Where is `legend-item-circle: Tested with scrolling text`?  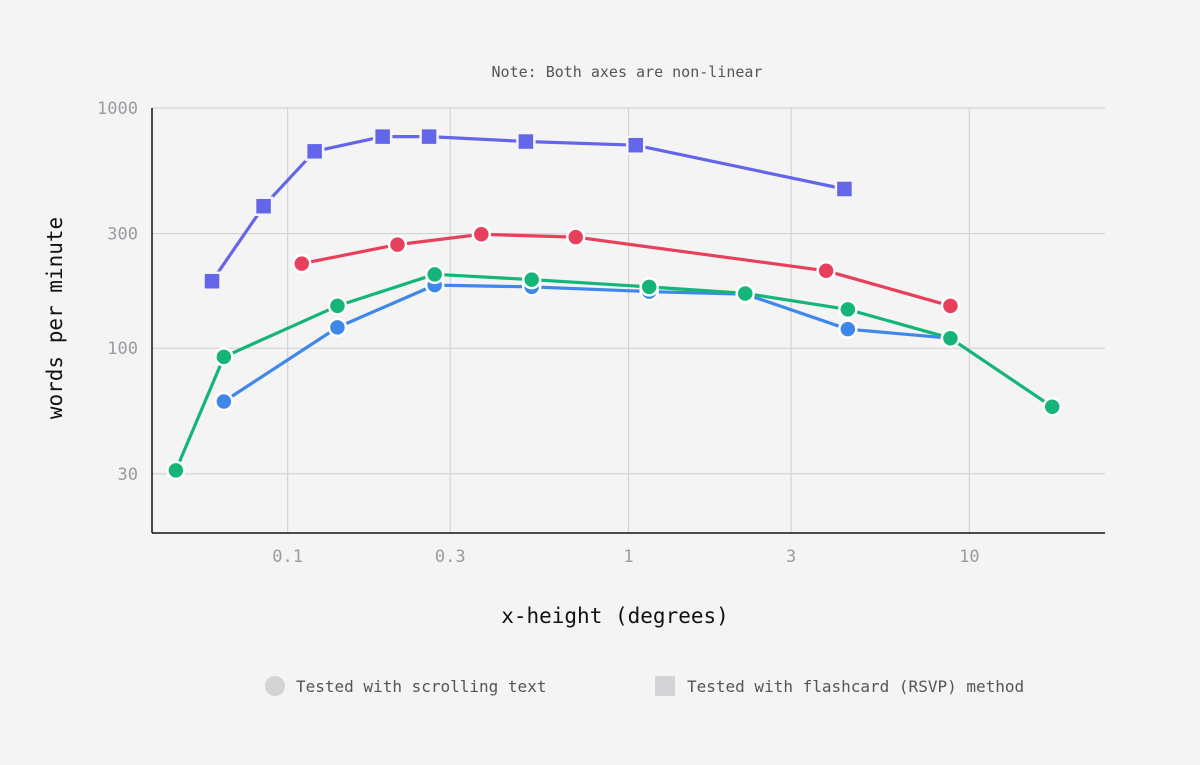
legend-item-circle: Tested with scrolling text is located at coordinates (405, 686).